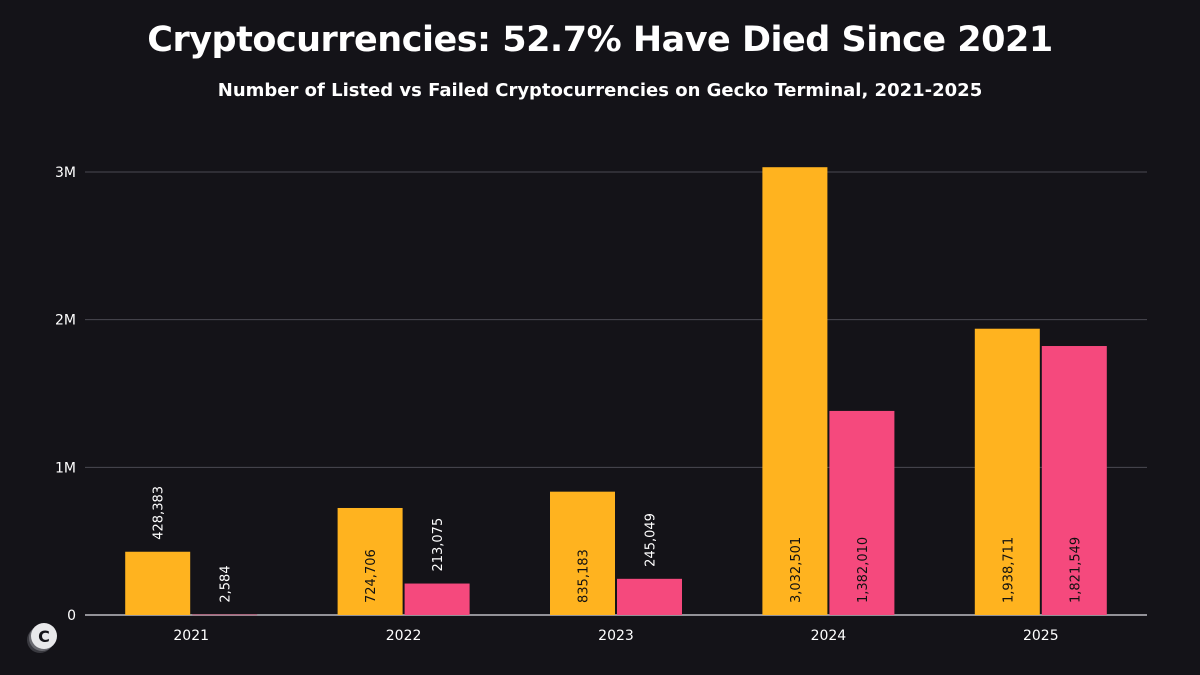  Describe the element at coordinates (651, 540) in the screenshot. I see `bar-value-label: 245,049` at that location.